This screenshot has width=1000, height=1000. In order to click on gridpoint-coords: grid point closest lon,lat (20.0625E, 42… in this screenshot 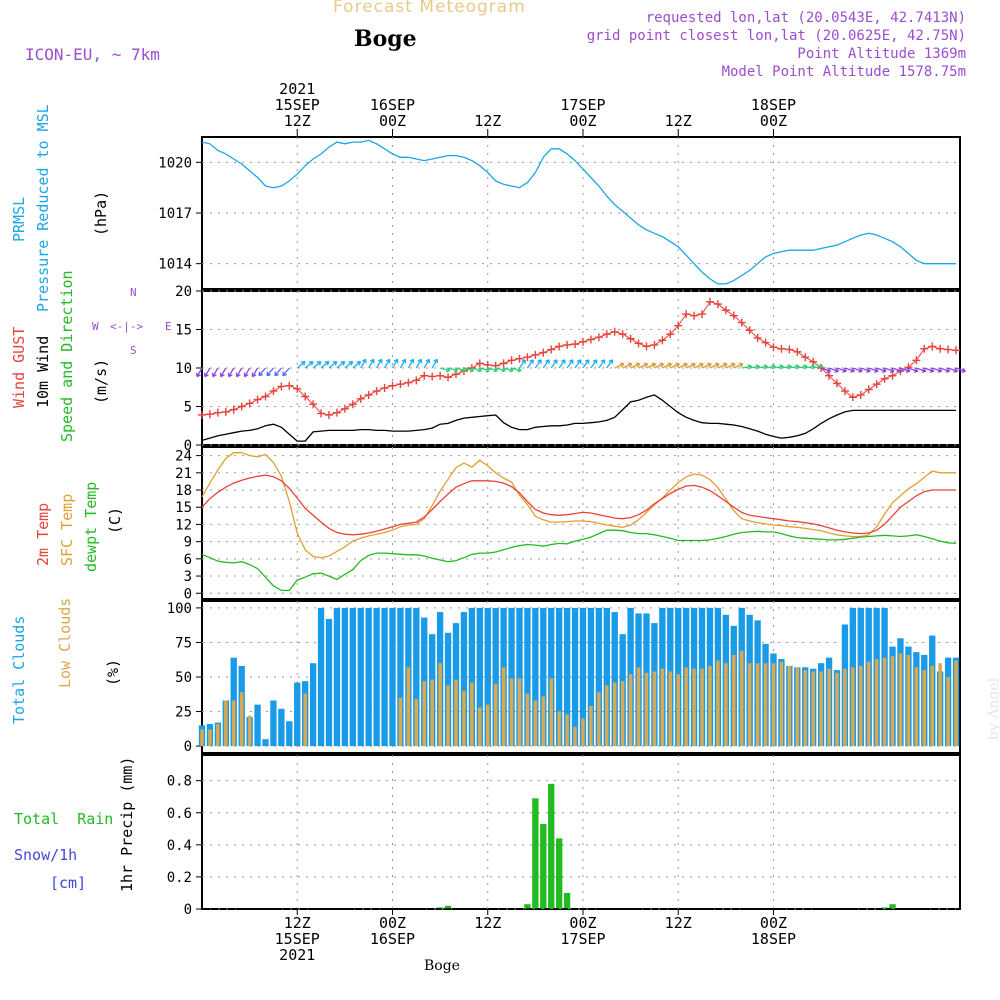, I will do `click(776, 36)`.